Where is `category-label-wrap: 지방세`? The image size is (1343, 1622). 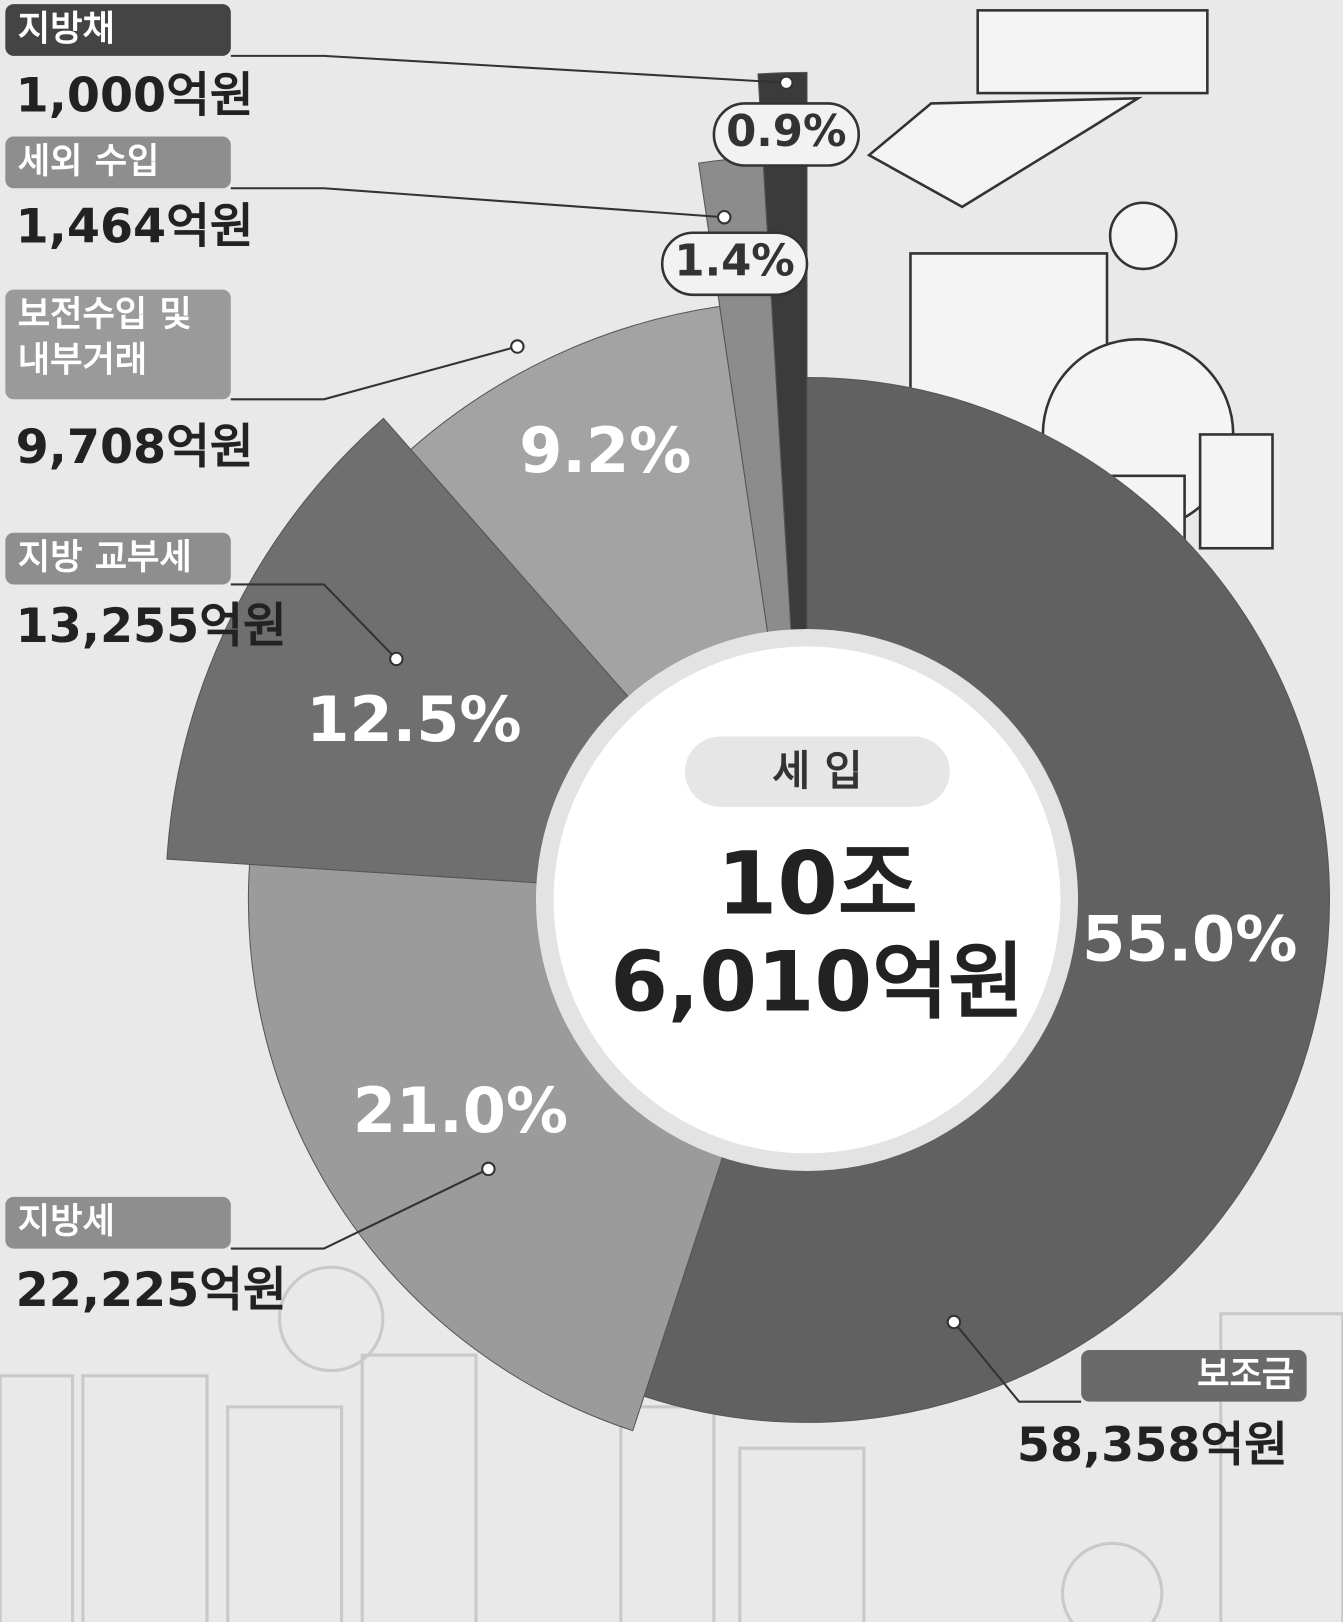
category-label-wrap: 지방세 is located at coordinates (66, 1221).